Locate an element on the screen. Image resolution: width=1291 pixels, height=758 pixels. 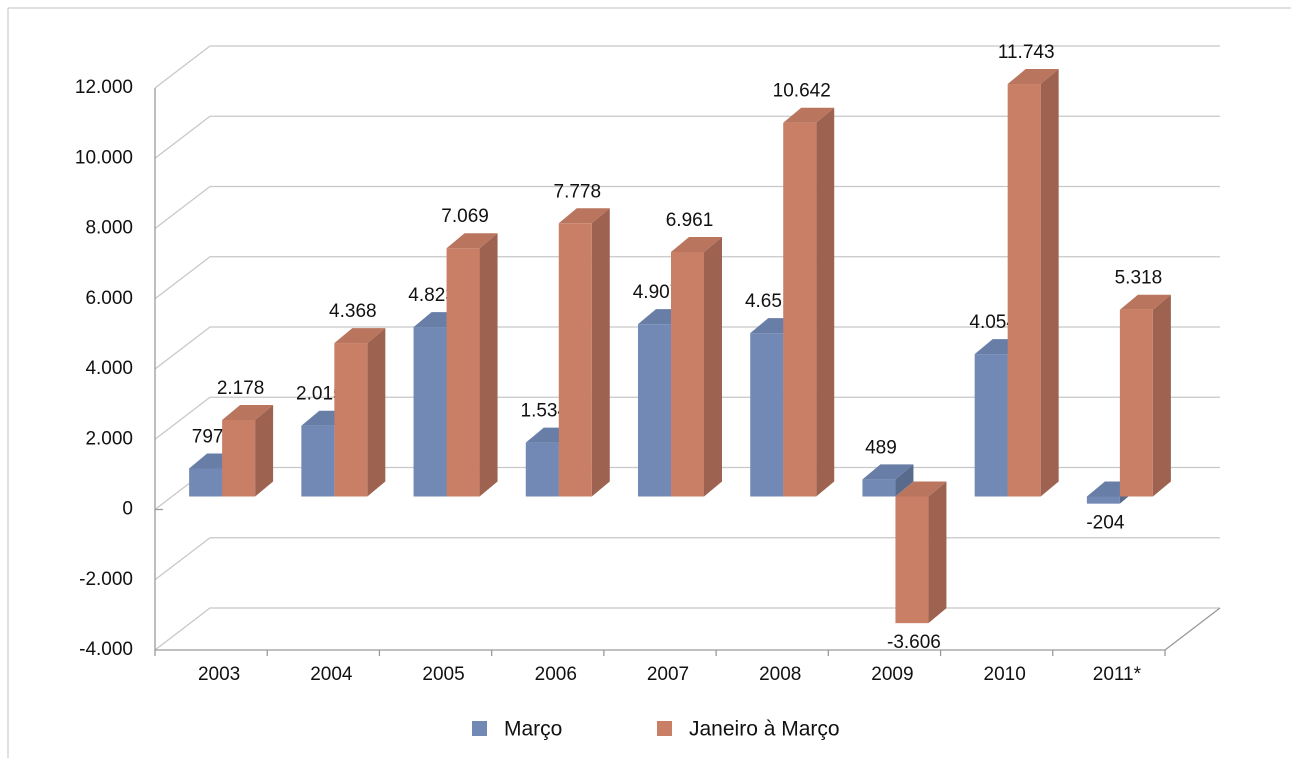
x-tick-label: 2010 is located at coordinates (1005, 674).